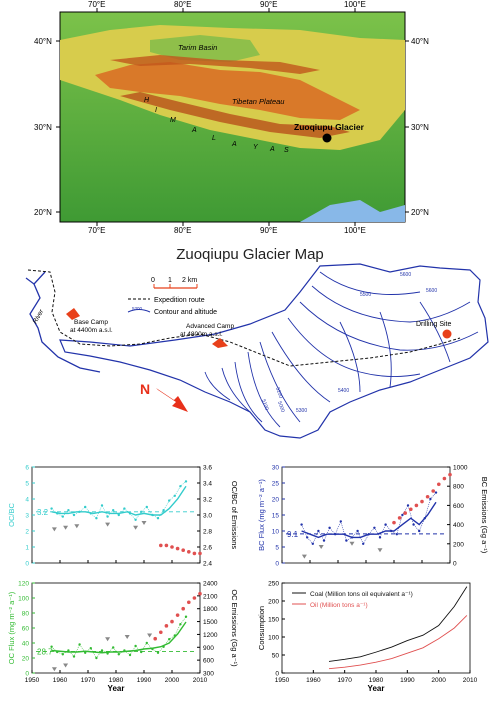 This screenshot has height=704, width=500. Describe the element at coordinates (205, 48) in the screenshot. I see `tarim-basin-region` at that location.